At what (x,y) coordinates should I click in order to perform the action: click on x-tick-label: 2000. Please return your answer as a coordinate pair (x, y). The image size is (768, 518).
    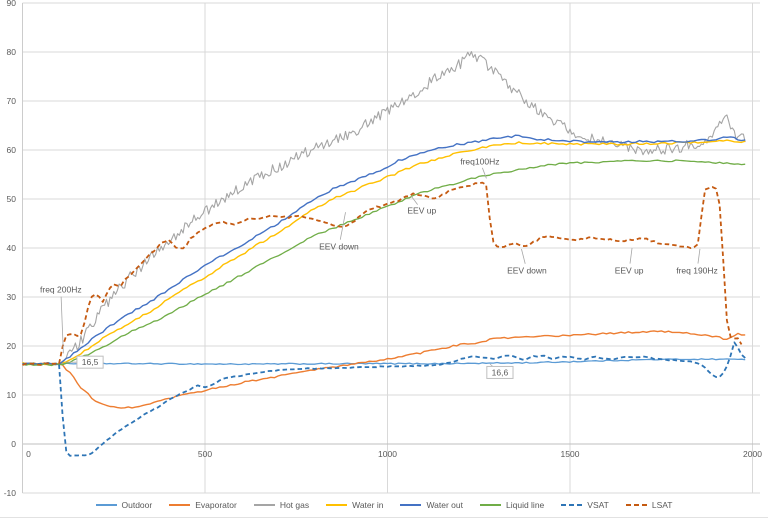
    Looking at the image, I should click on (752, 454).